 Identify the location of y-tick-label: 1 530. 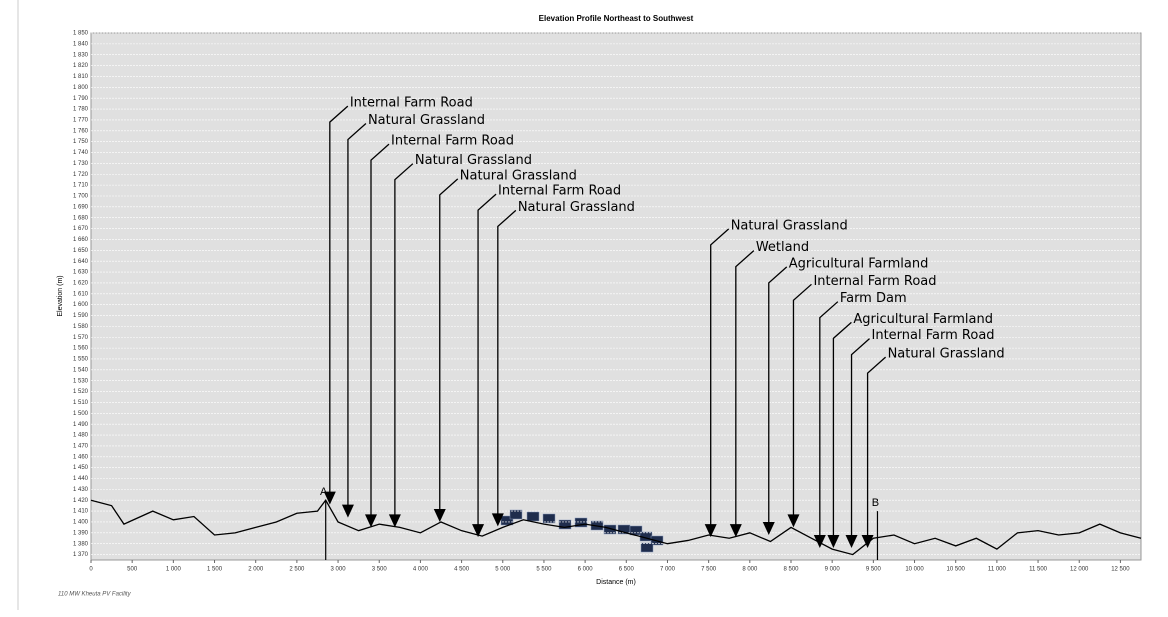
(81, 381).